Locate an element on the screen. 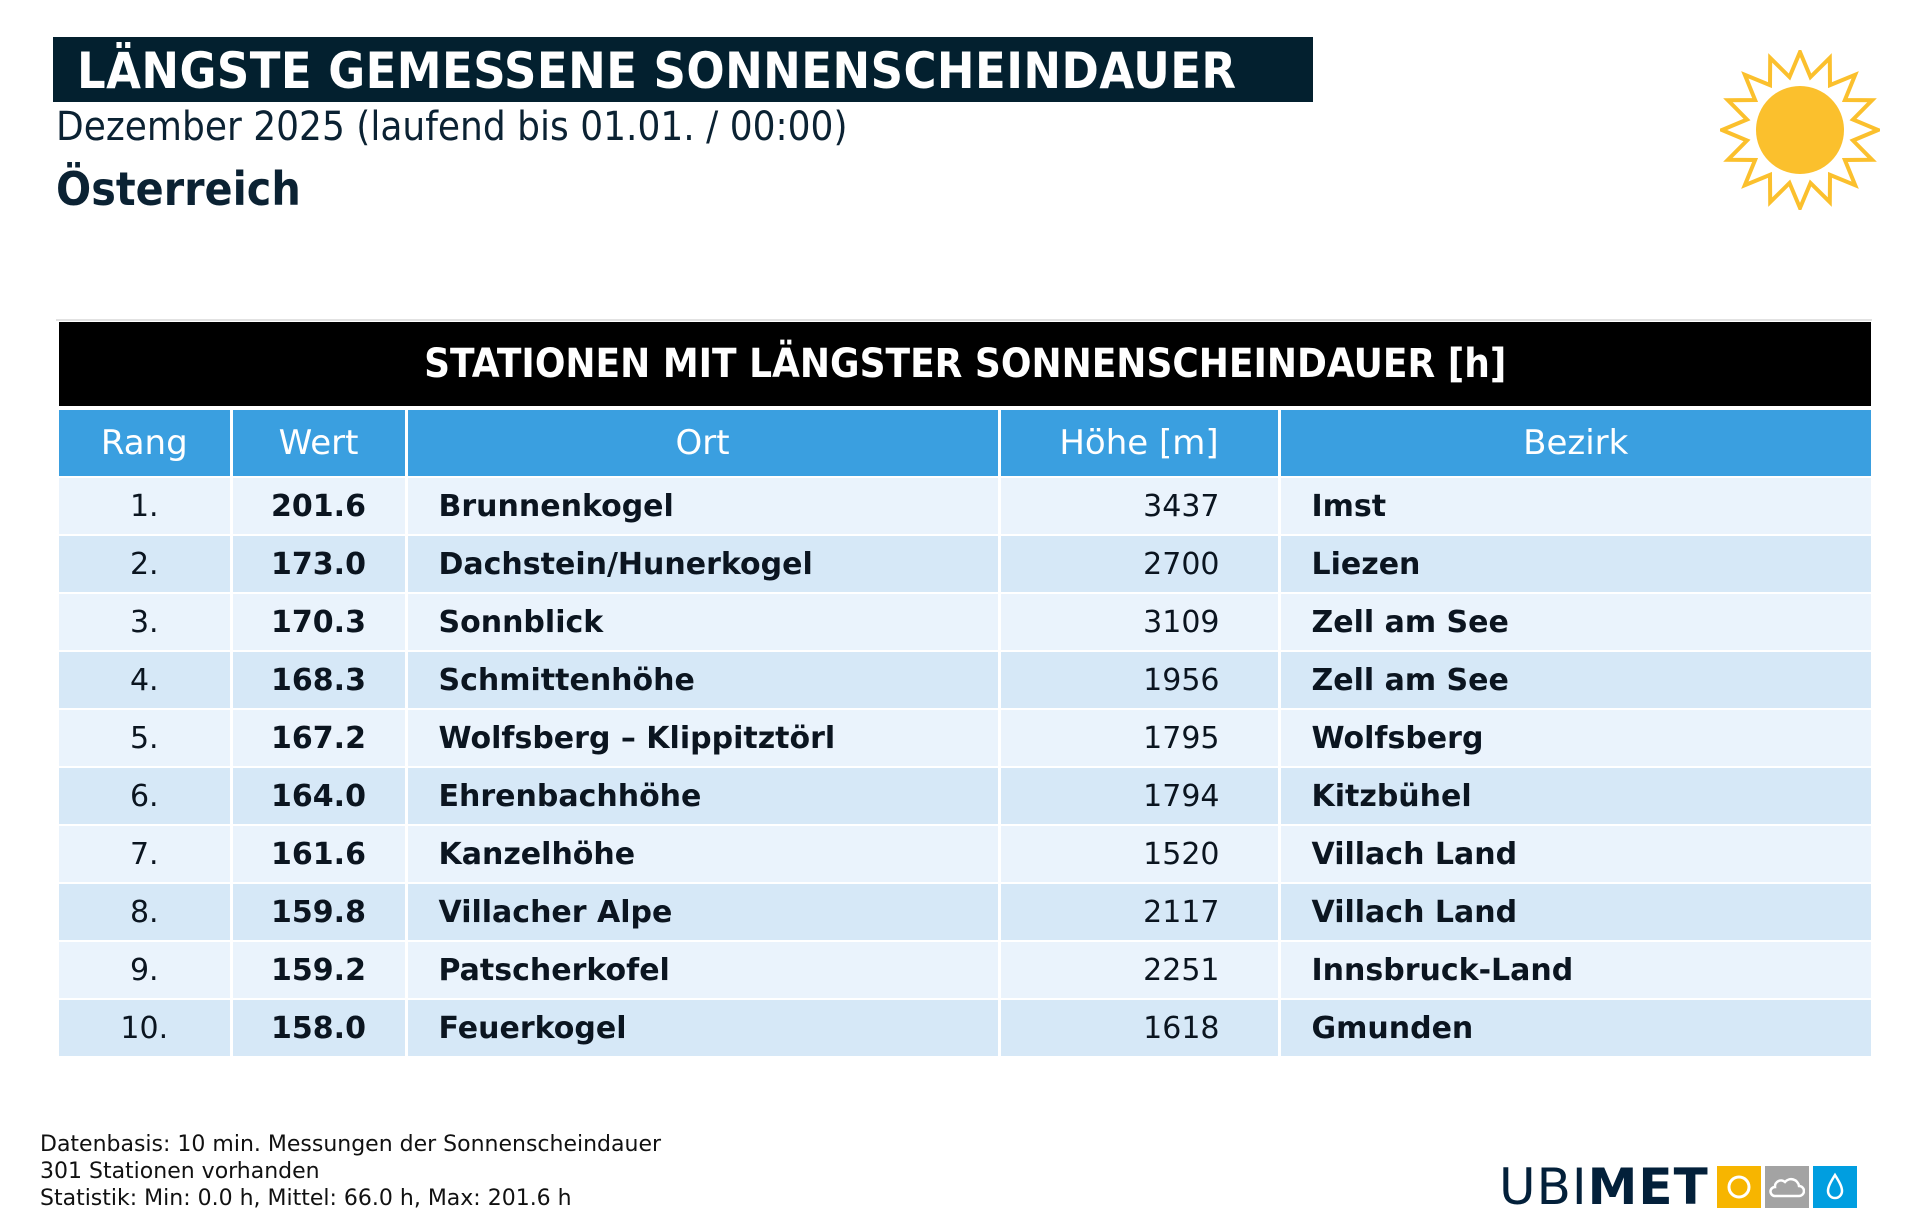  altitude-cell: 2251 is located at coordinates (1138, 969).